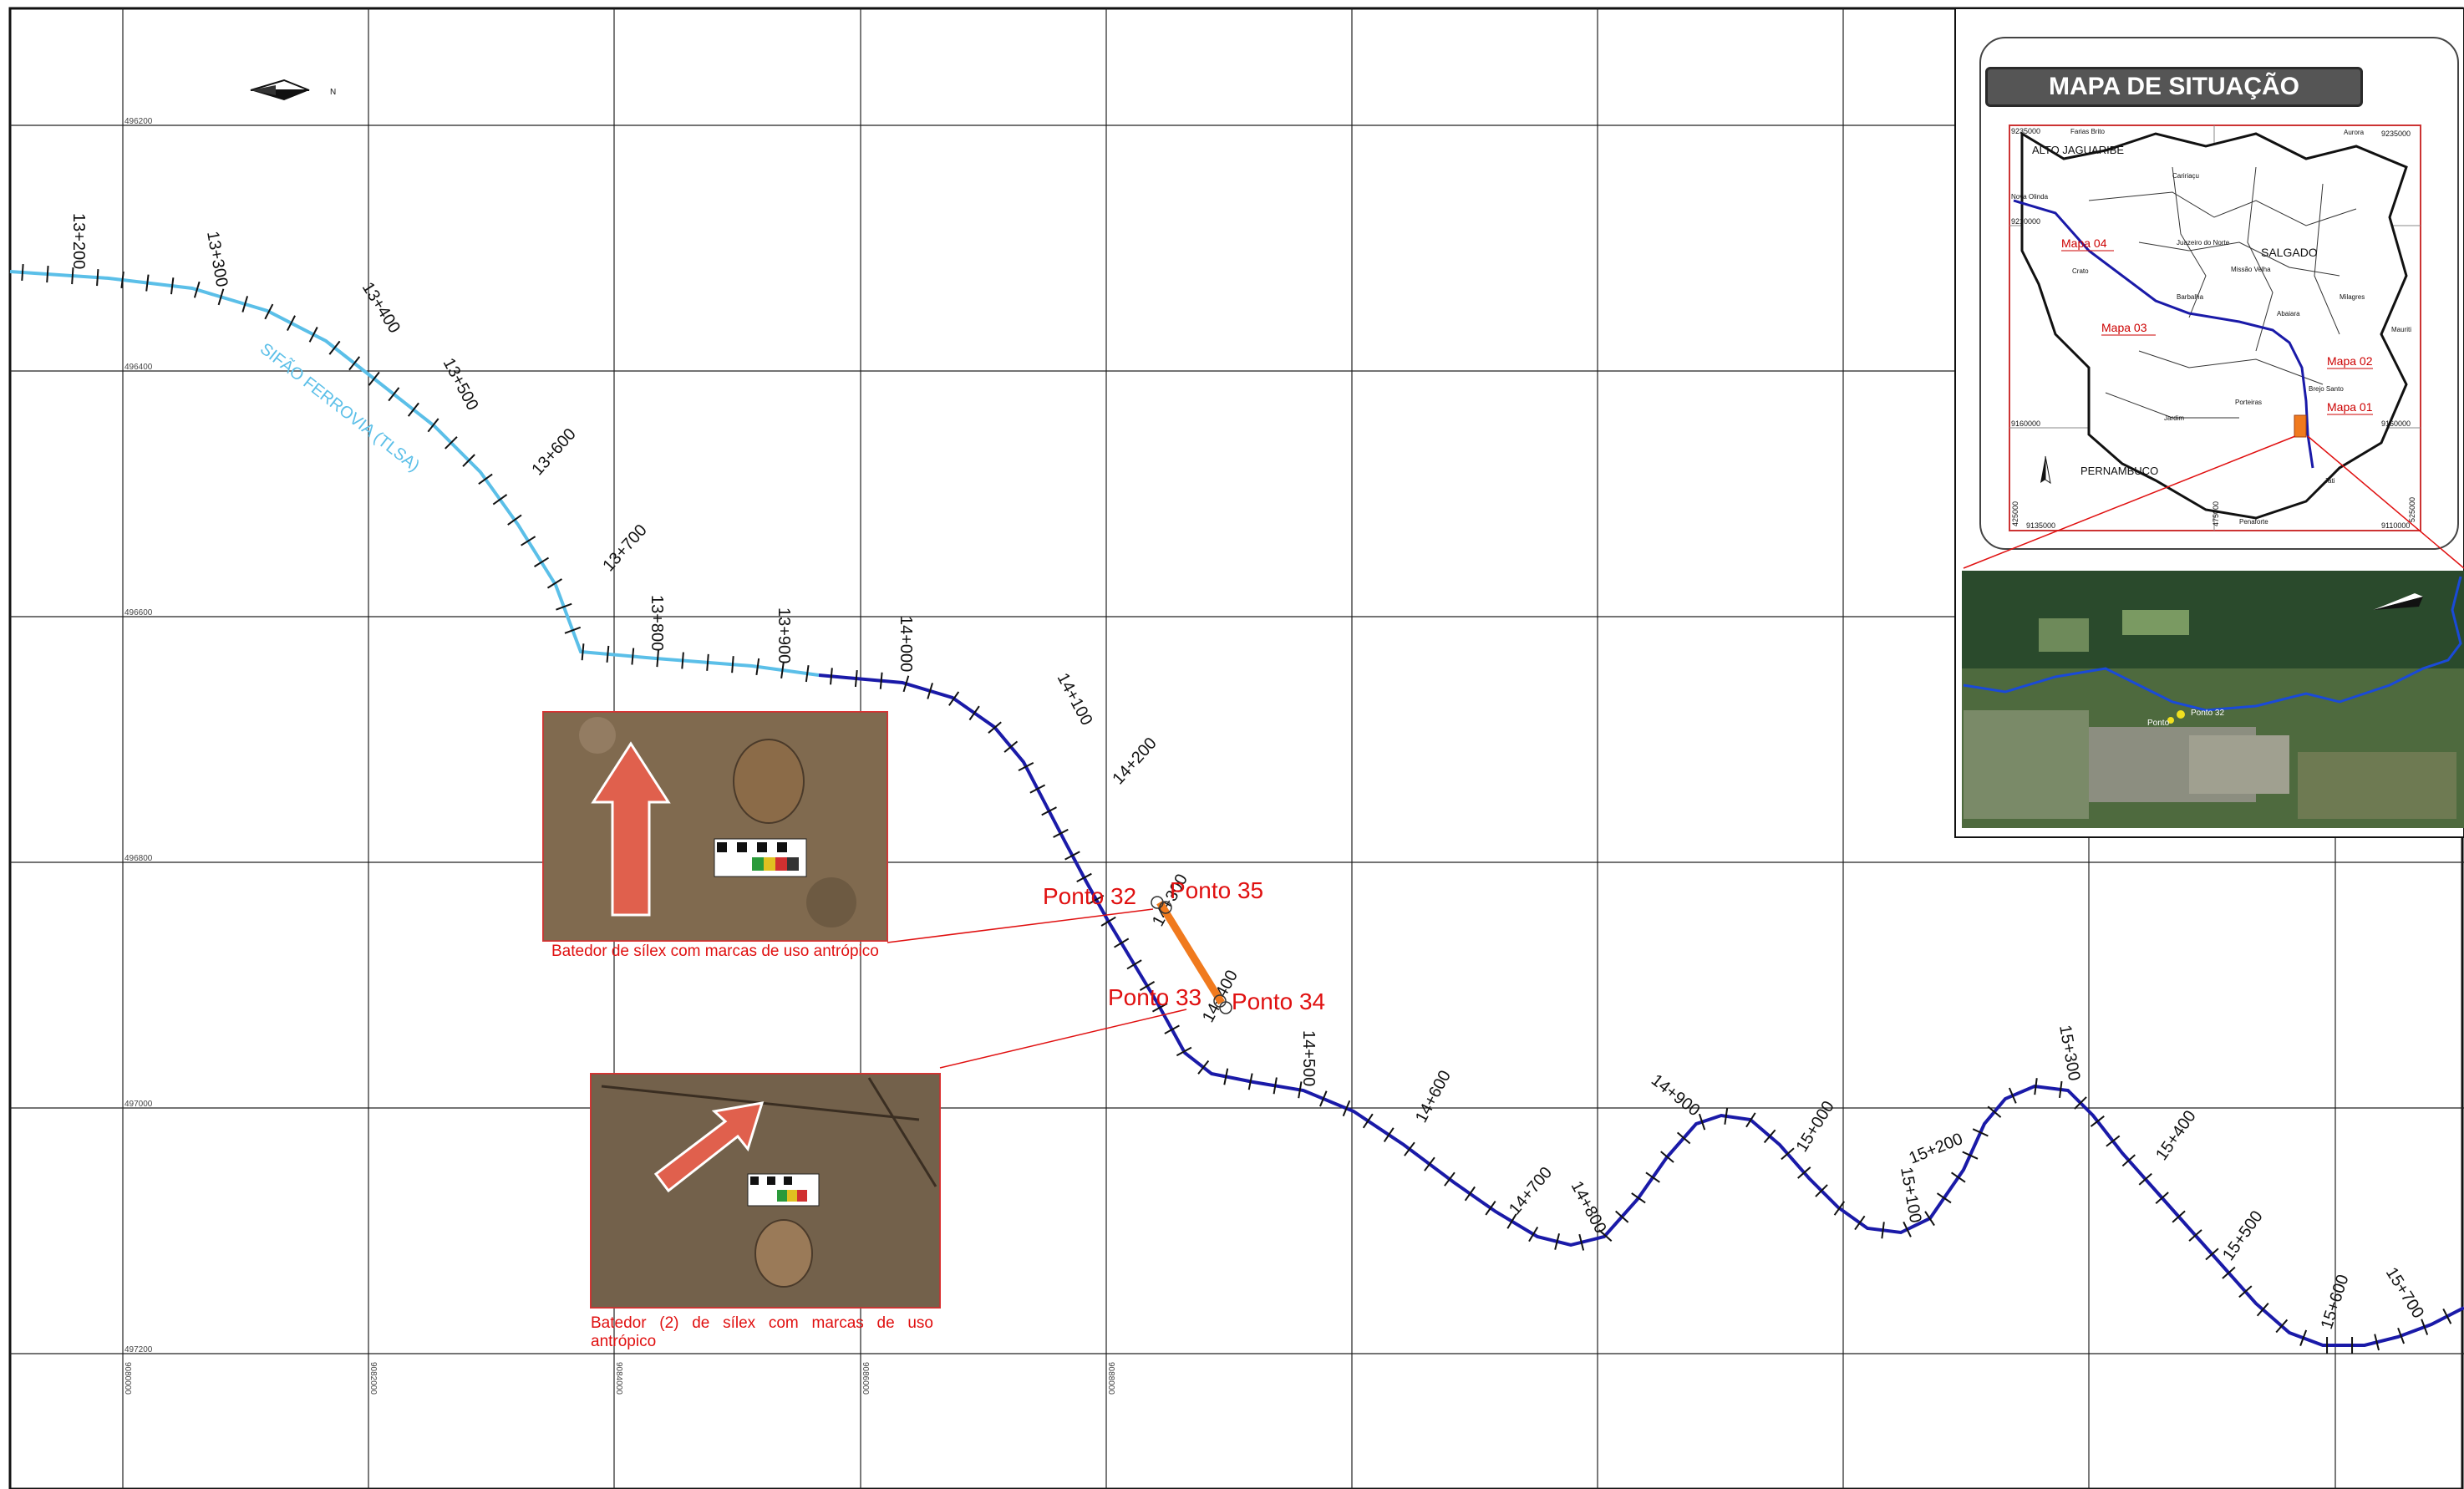 Image resolution: width=2464 pixels, height=1489 pixels. What do you see at coordinates (460, 384) in the screenshot?
I see `chainage-label: 13+500` at bounding box center [460, 384].